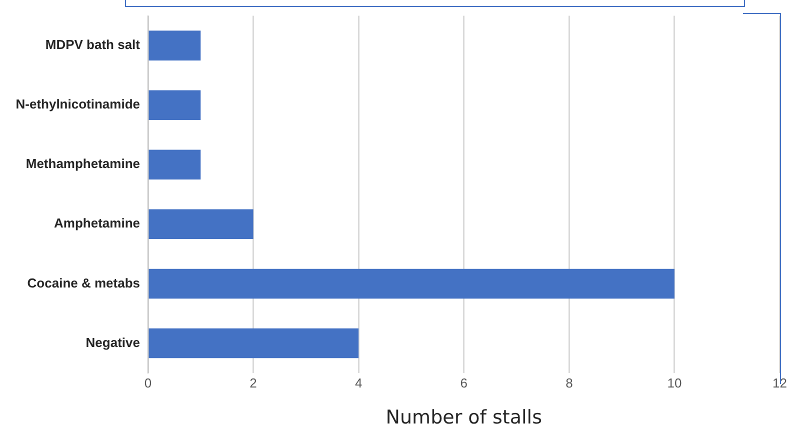 The height and width of the screenshot is (434, 790). Describe the element at coordinates (83, 282) in the screenshot. I see `y-tick-label: Cocaine & metabs` at that location.